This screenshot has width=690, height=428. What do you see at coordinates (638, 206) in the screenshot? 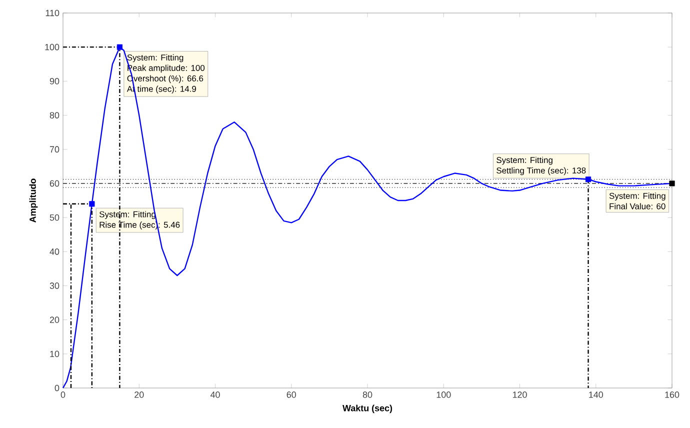
I see `annotation: Final Value: 60` at bounding box center [638, 206].